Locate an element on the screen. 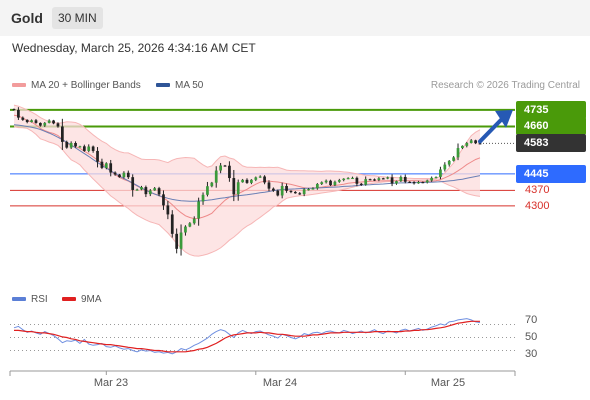  instrument-title: Gold is located at coordinates (27, 18).